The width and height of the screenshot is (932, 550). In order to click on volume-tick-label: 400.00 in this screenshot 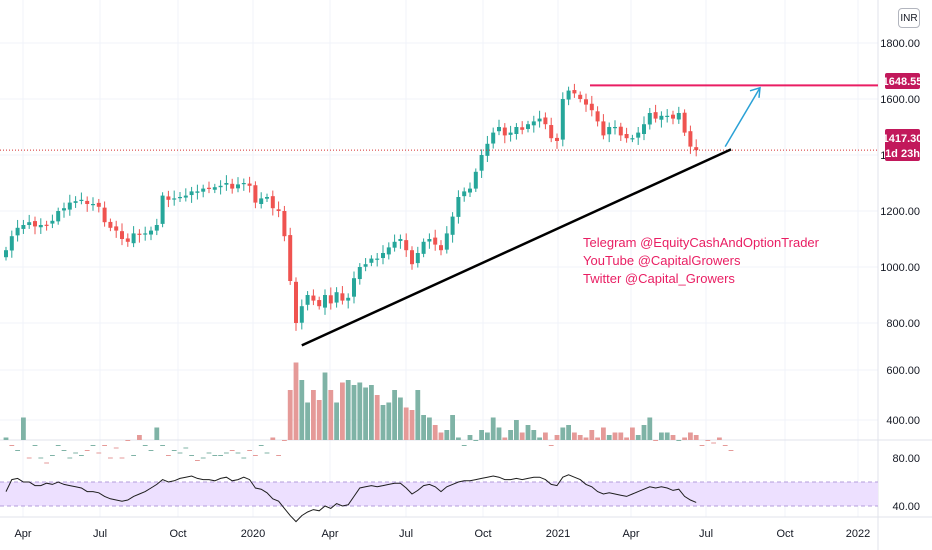, I will do `click(903, 421)`.